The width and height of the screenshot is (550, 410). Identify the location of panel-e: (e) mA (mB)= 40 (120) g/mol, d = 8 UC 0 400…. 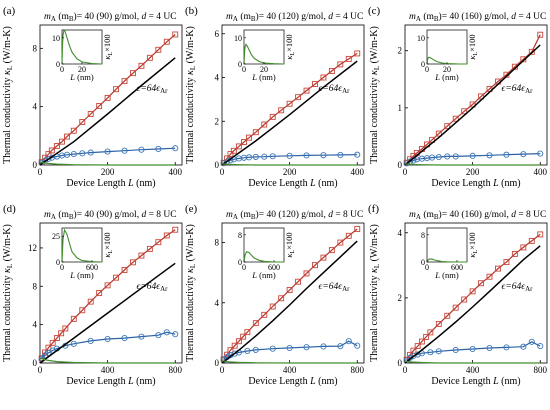
(274, 295).